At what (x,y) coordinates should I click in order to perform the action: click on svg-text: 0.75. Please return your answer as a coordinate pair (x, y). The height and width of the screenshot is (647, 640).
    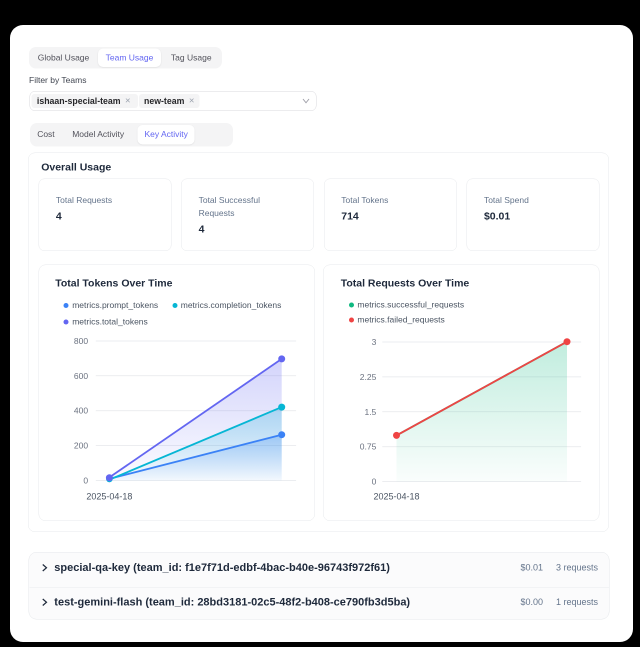
    Looking at the image, I should click on (368, 447).